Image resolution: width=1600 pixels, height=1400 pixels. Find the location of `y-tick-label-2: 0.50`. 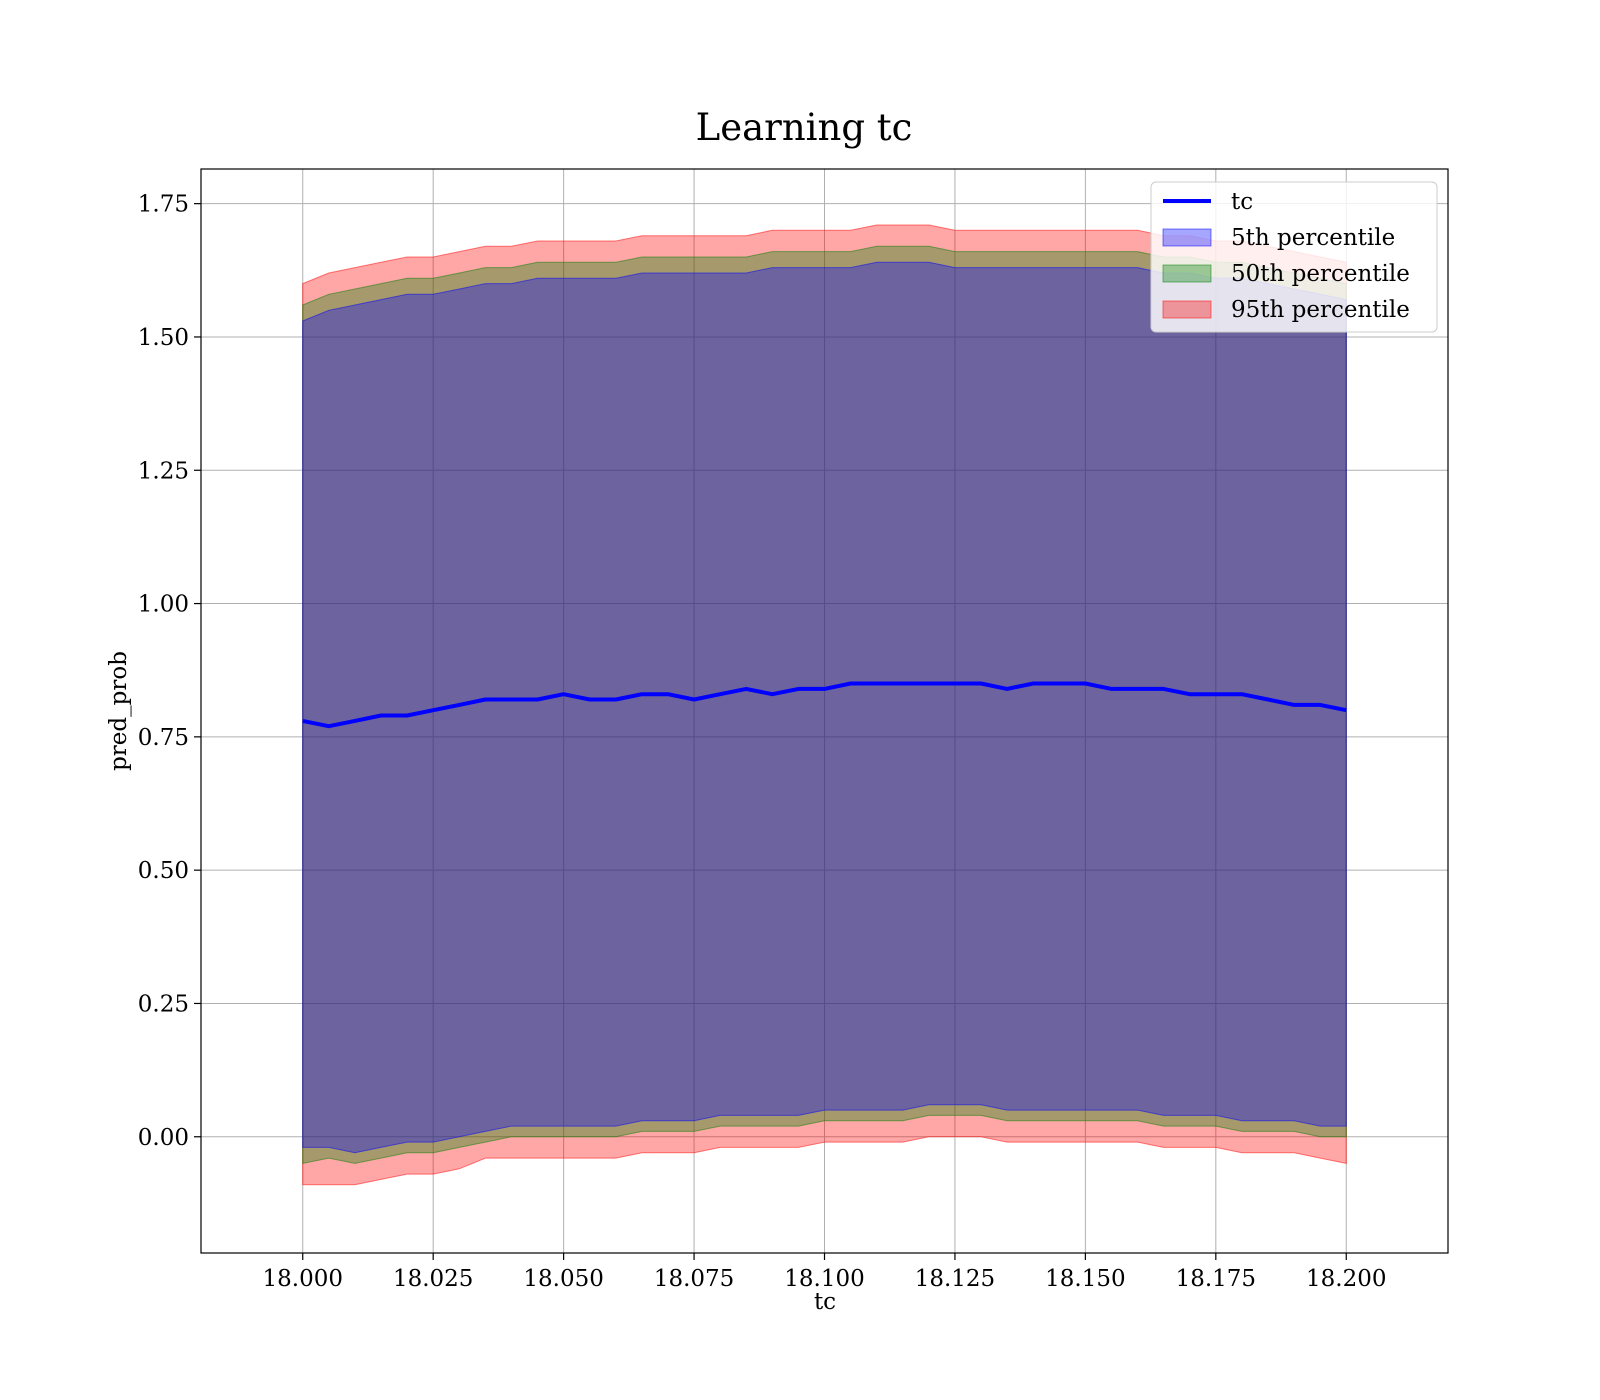

y-tick-label-2: 0.50 is located at coordinates (163, 871).